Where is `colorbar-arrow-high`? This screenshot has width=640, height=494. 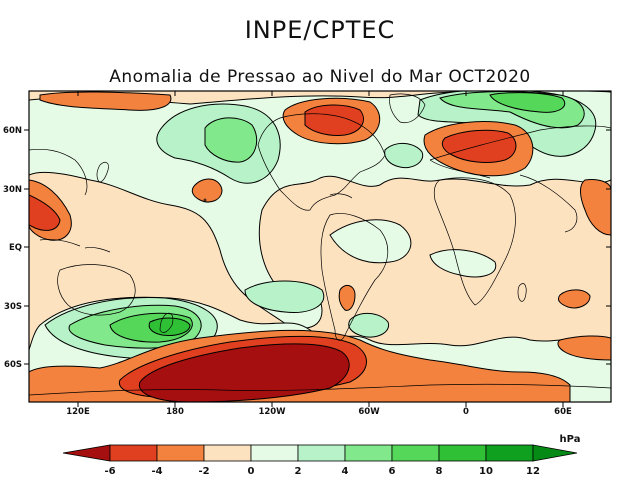 colorbar-arrow-high is located at coordinates (555, 453).